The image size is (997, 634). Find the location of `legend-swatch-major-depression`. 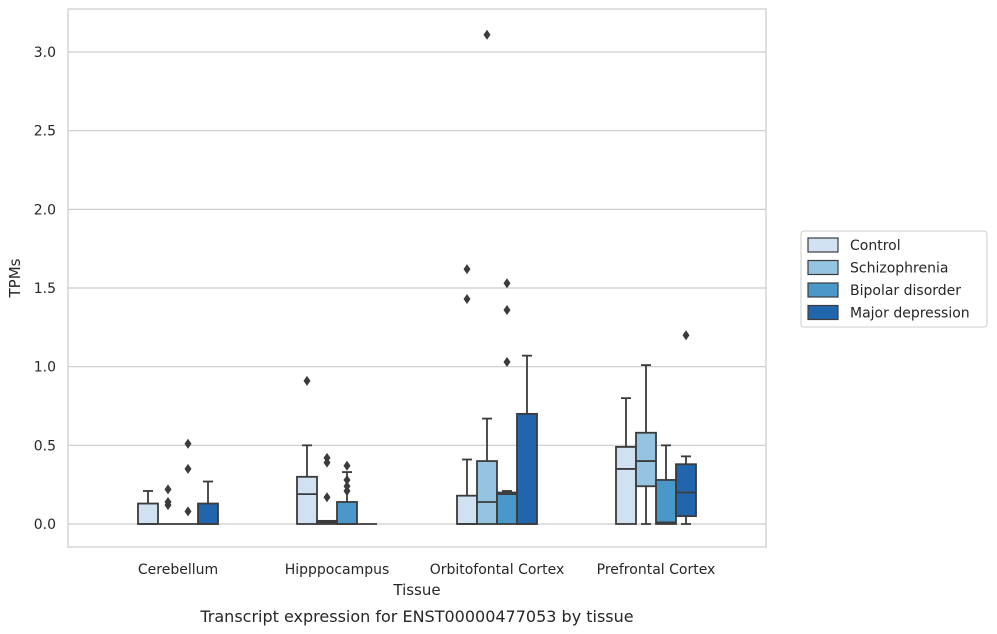

legend-swatch-major-depression is located at coordinates (823, 312).